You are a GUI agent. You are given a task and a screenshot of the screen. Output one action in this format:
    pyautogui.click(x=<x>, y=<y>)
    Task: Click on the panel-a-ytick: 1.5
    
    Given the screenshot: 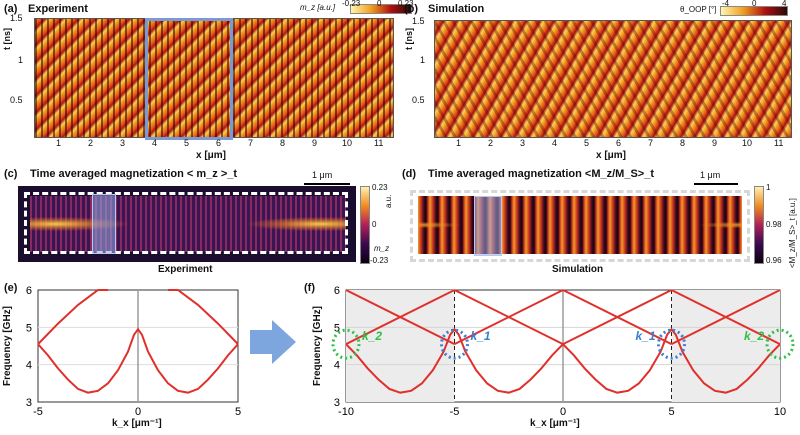 What is the action you would take?
    pyautogui.click(x=16, y=18)
    